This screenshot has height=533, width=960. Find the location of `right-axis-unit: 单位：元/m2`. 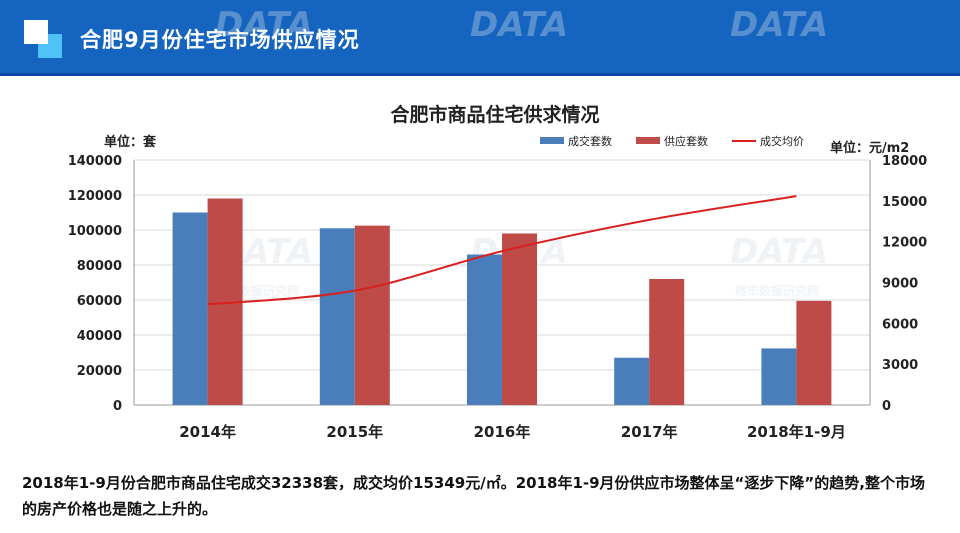

right-axis-unit: 单位：元/m2 is located at coordinates (870, 148).